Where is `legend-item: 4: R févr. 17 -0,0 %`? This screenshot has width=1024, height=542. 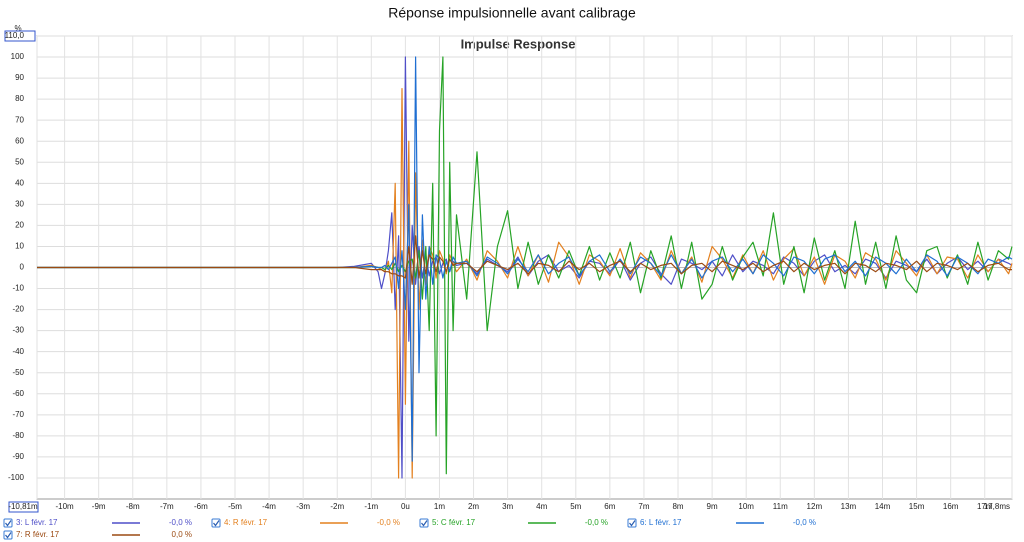 legend-item: 4: R févr. 17 -0,0 % is located at coordinates (305, 523).